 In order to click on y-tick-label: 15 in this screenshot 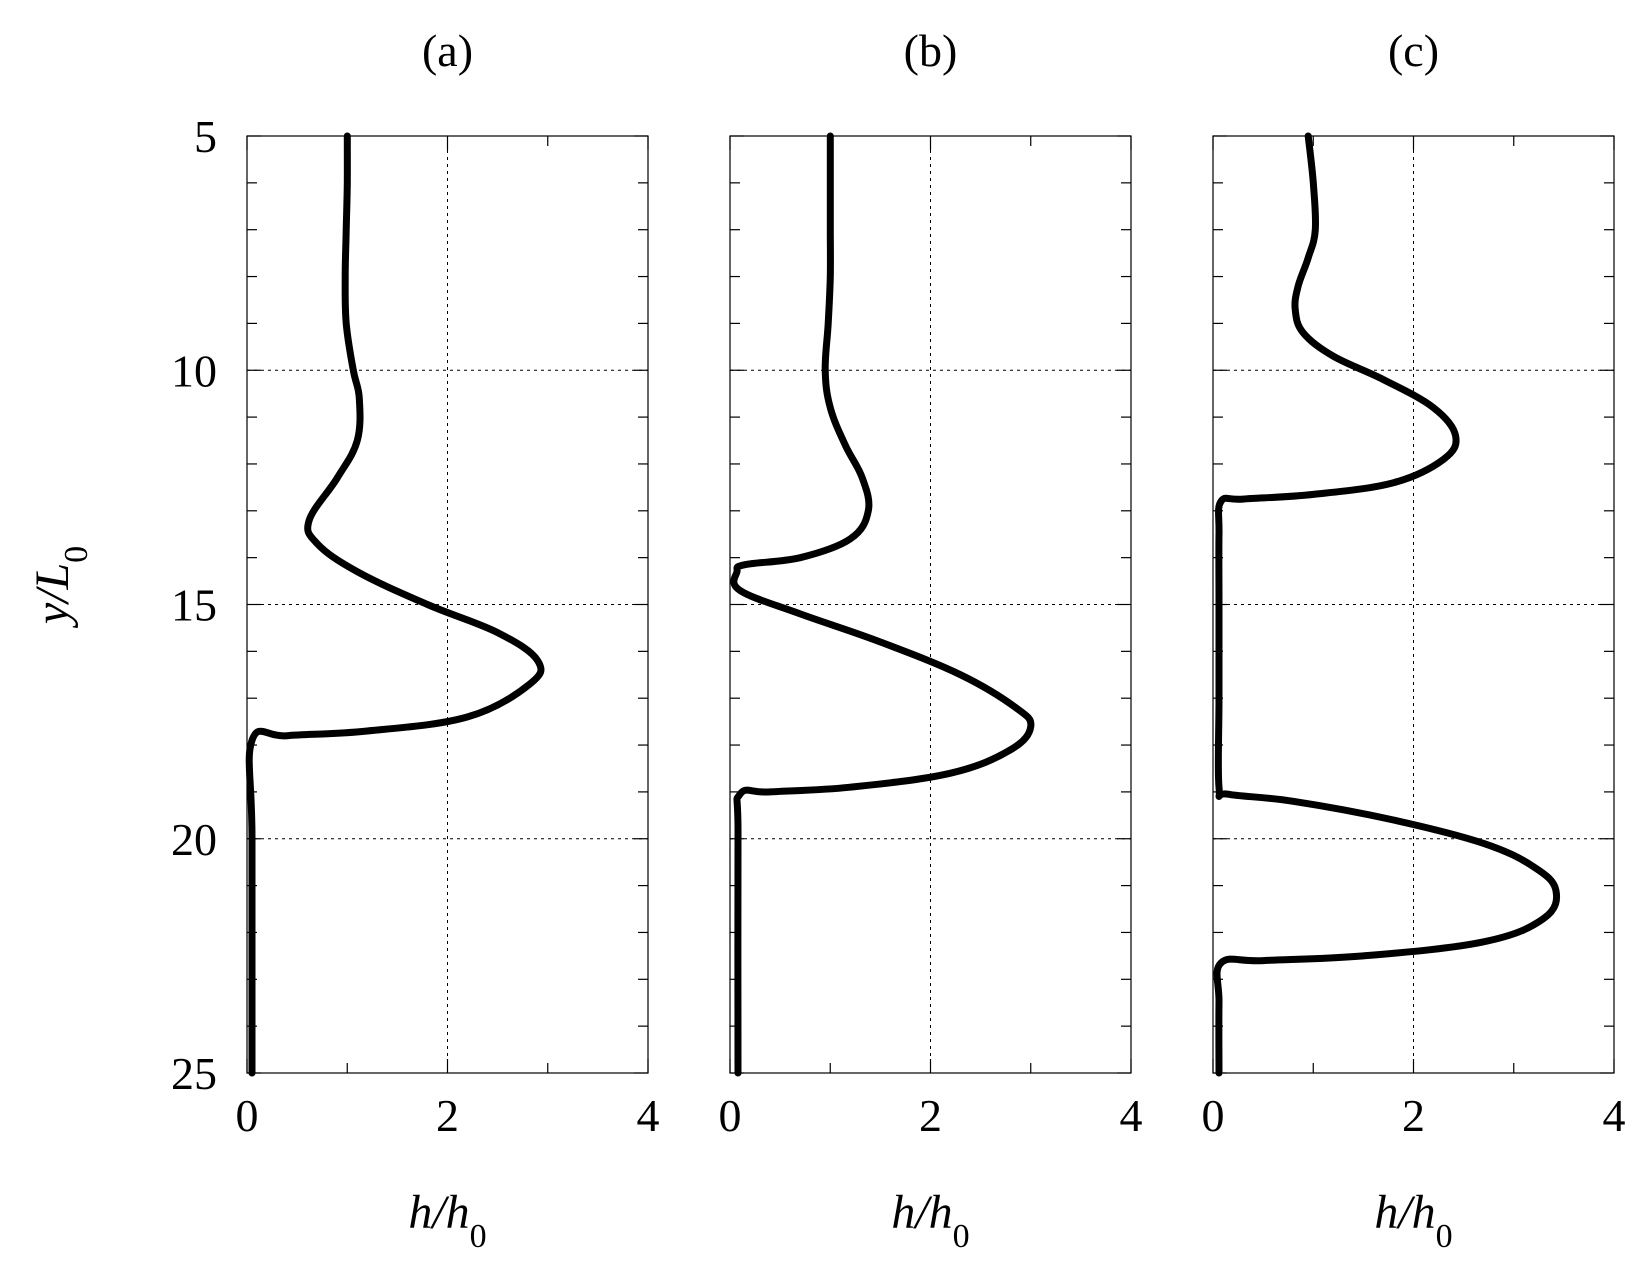, I will do `click(194, 605)`.